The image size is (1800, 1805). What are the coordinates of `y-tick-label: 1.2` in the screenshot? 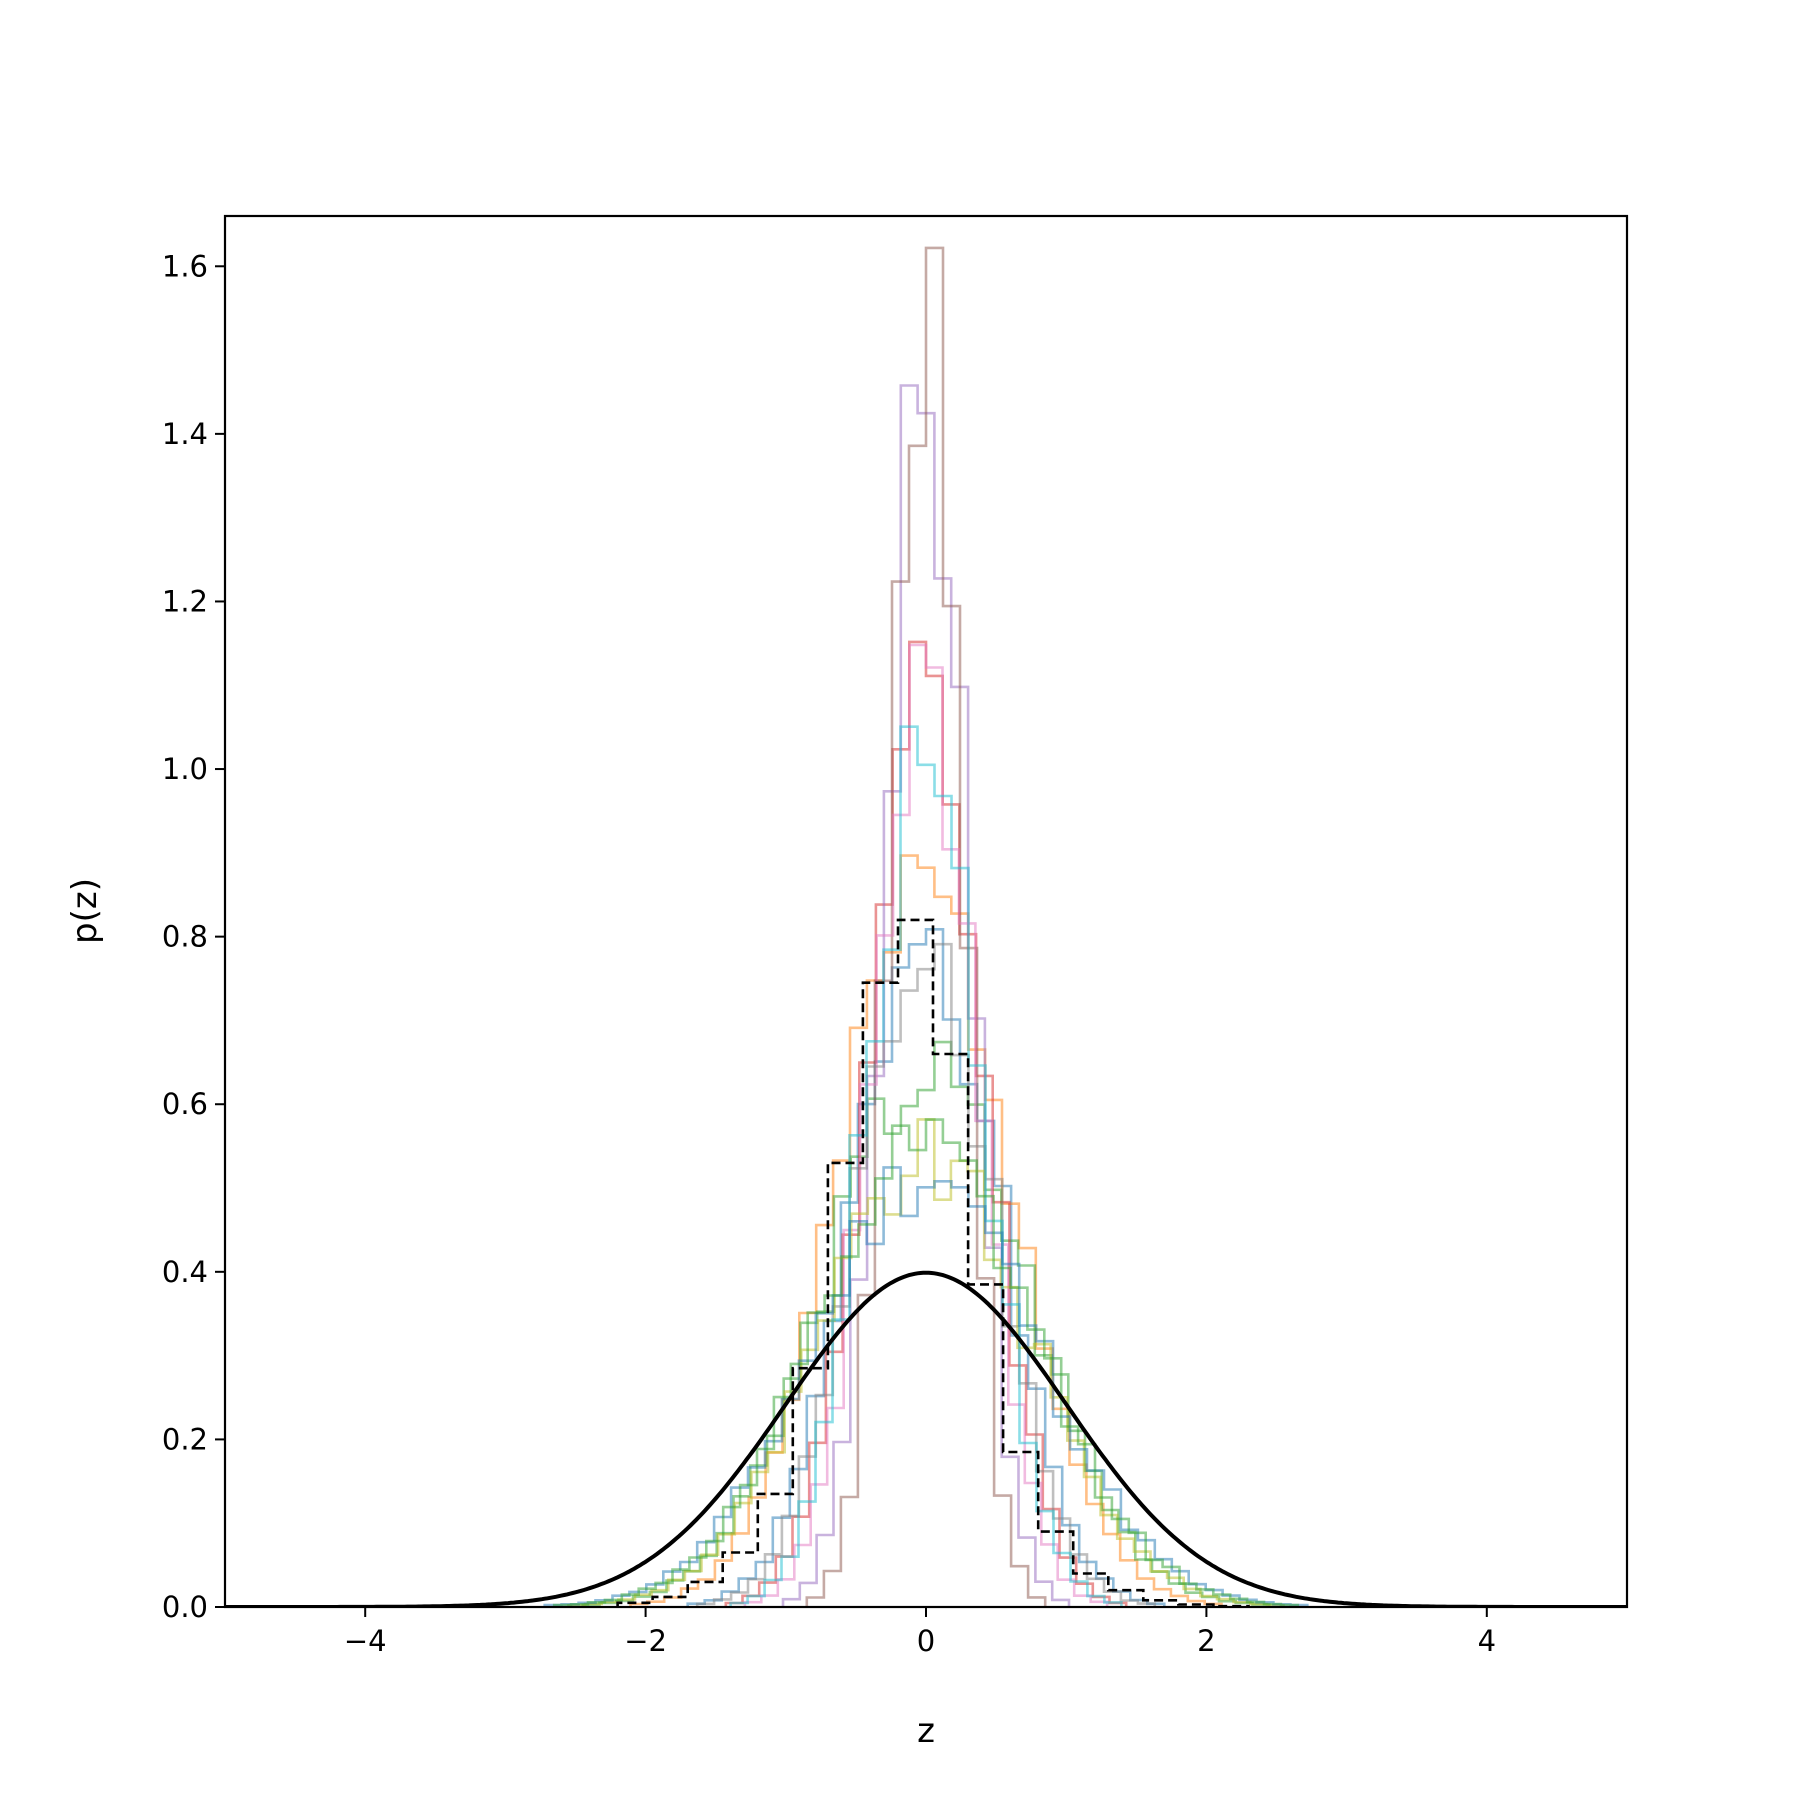 It's located at (185, 601).